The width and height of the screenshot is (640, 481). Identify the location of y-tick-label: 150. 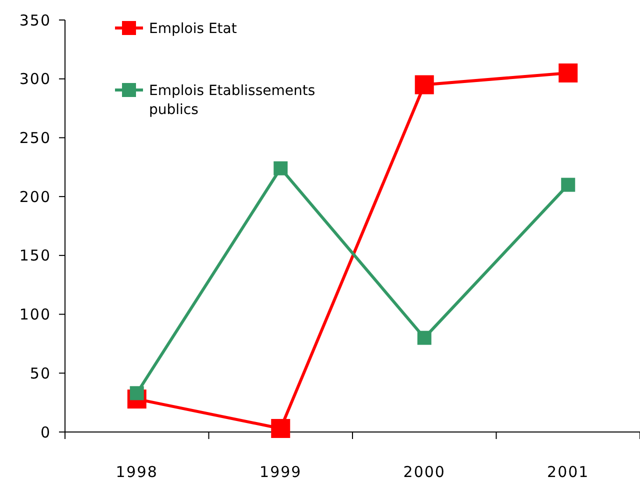
(35, 255).